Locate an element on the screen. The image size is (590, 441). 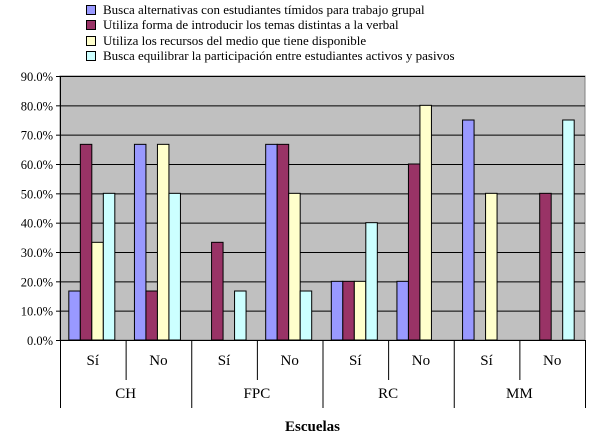
y-tick-label: 50.0% is located at coordinates (37, 194).